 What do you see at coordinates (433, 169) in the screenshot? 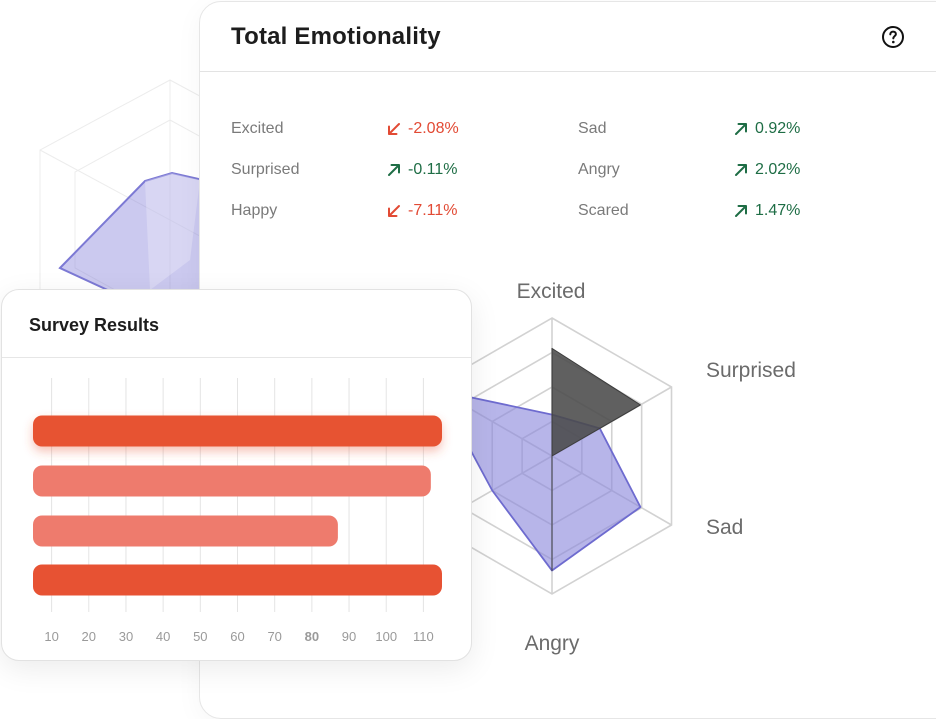
I see `stat-value: -0.11%` at bounding box center [433, 169].